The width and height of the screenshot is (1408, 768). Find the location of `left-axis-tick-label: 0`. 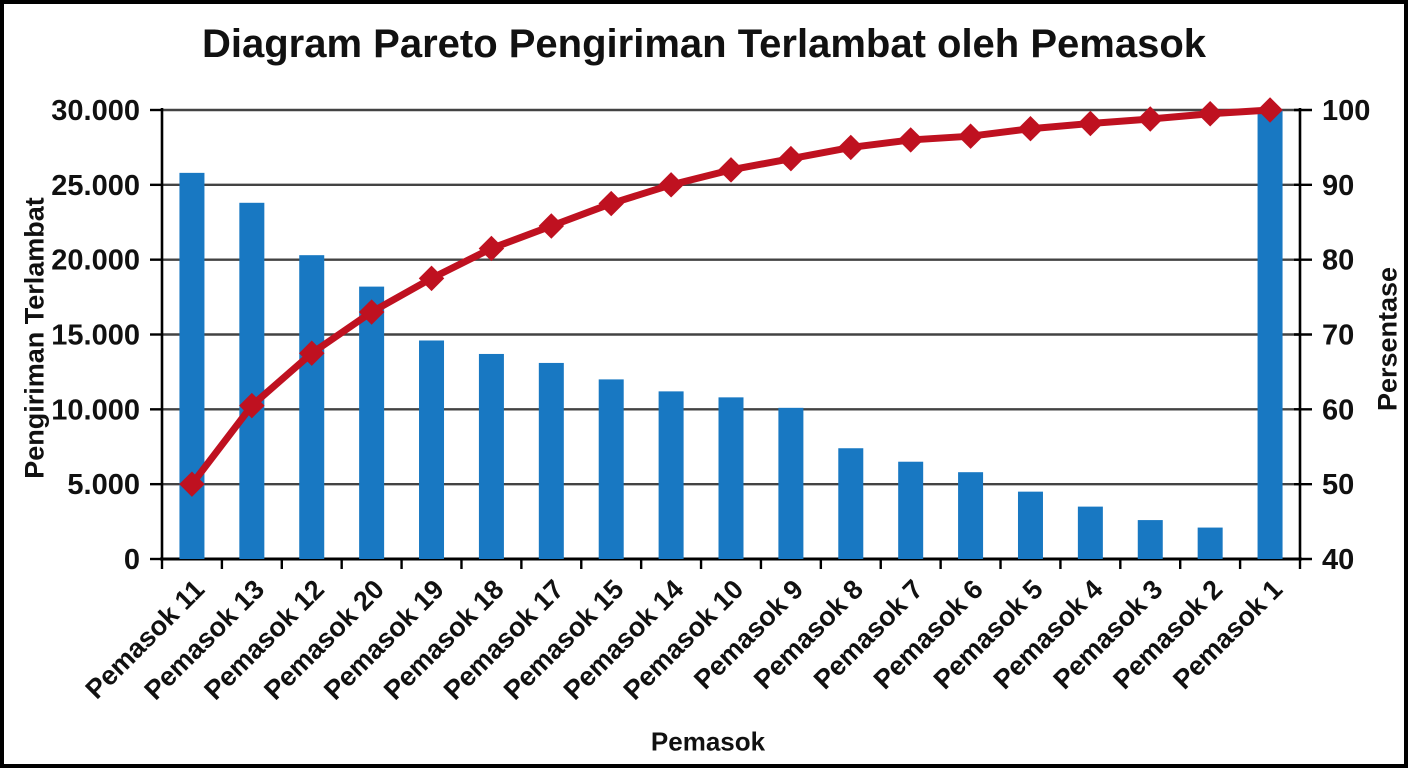

left-axis-tick-label: 0 is located at coordinates (132, 560).